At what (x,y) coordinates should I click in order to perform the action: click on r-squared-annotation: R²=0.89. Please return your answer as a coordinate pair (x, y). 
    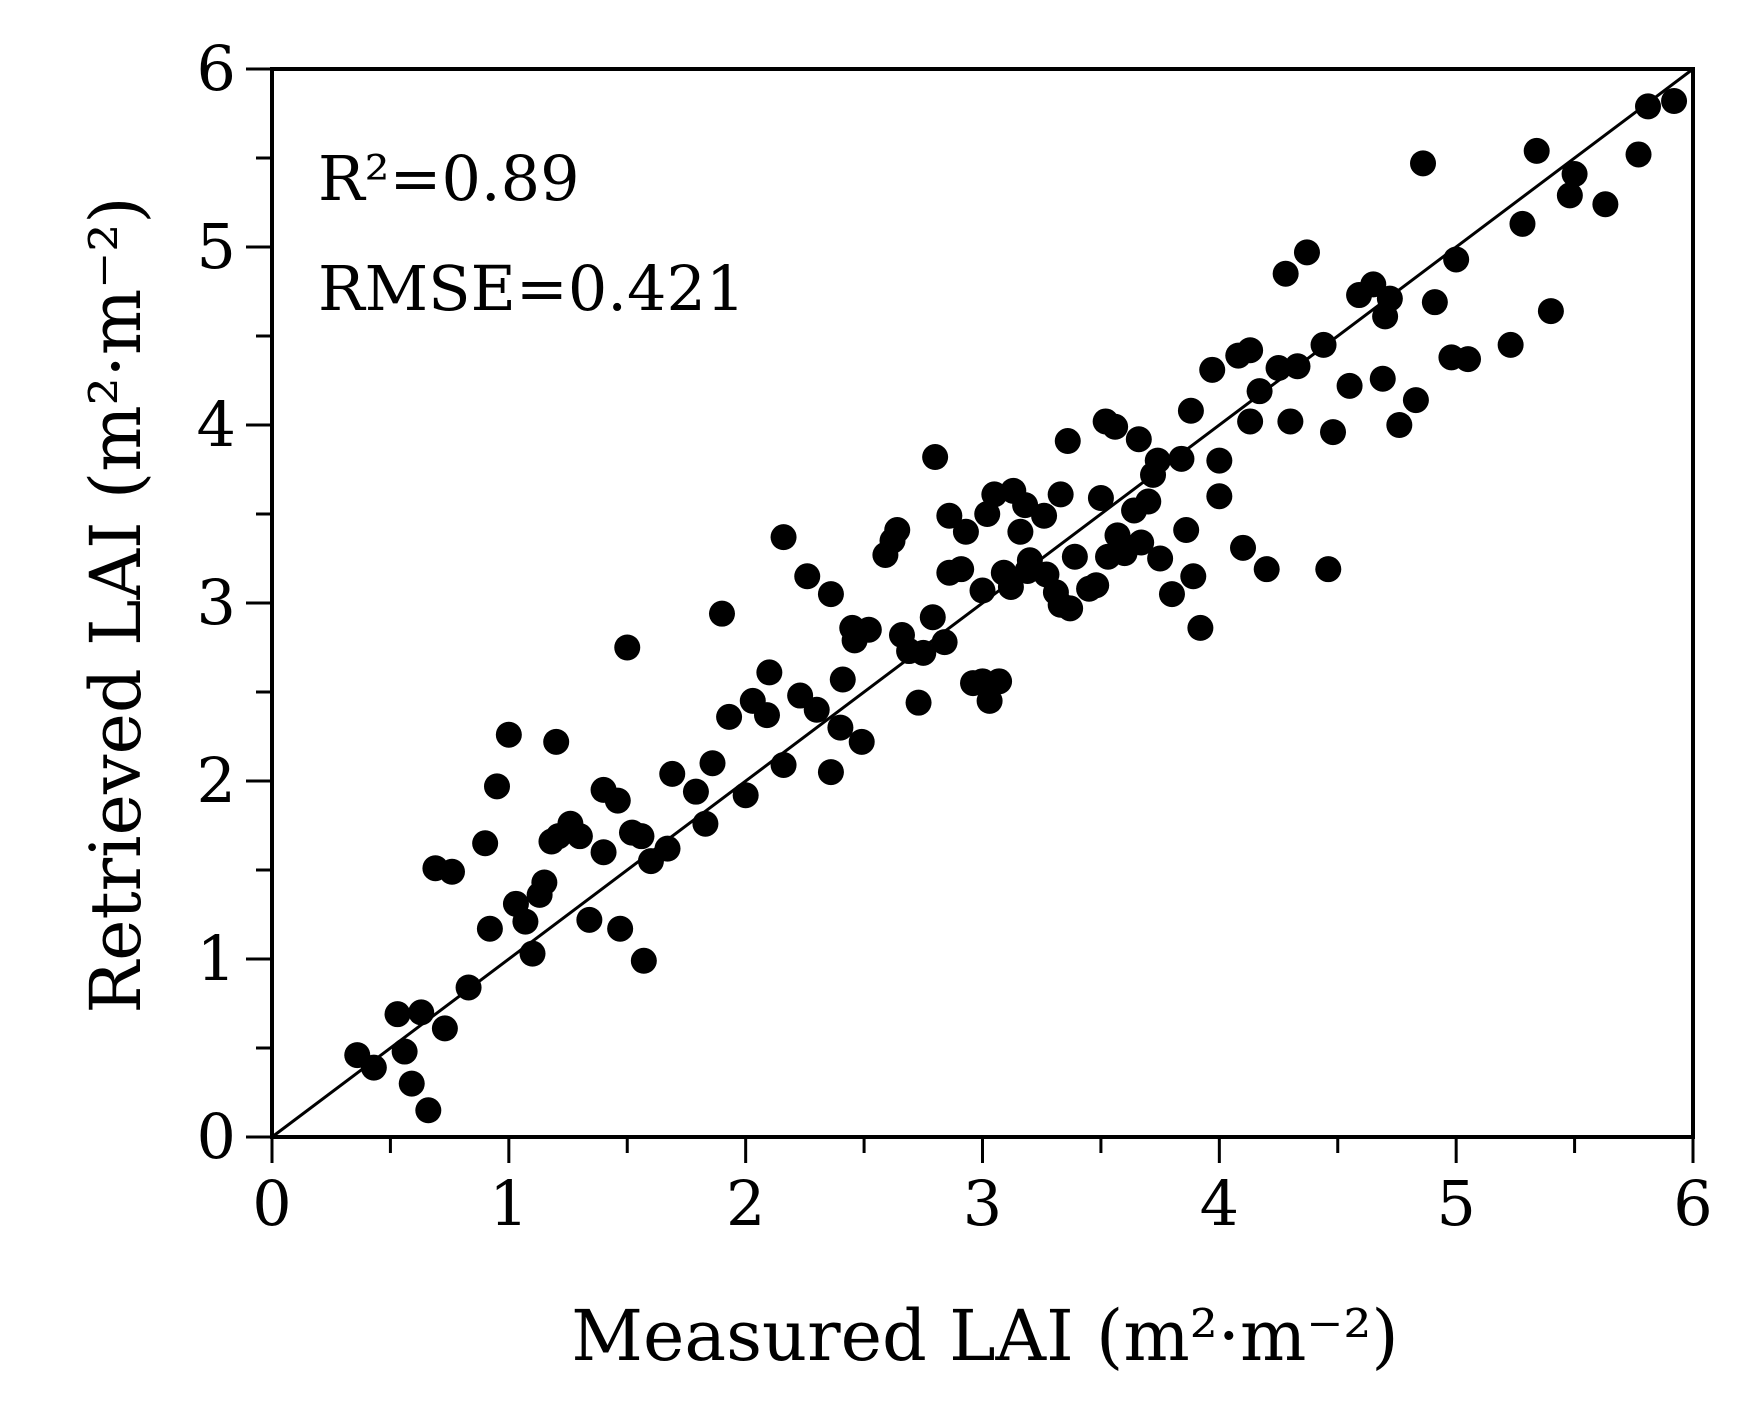
    Looking at the image, I should click on (449, 178).